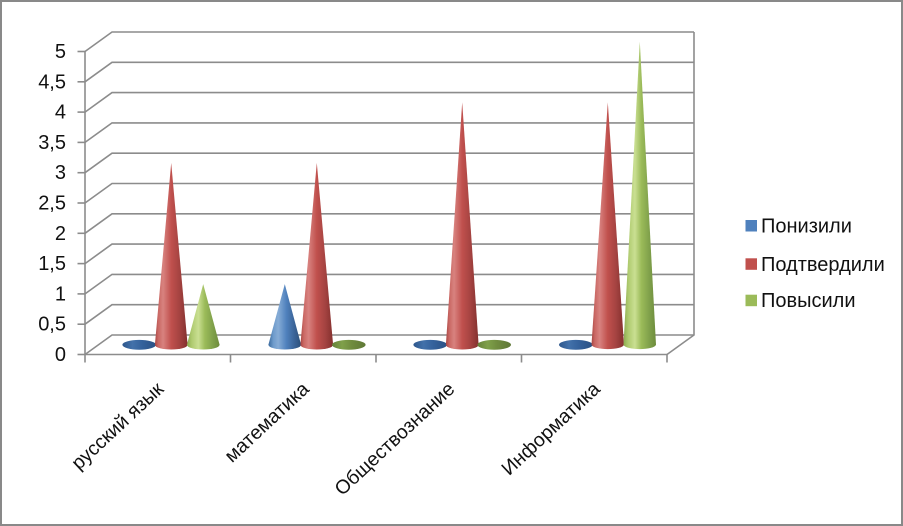 Image resolution: width=903 pixels, height=526 pixels. Describe the element at coordinates (60, 173) in the screenshot. I see `svg-text: 3` at that location.